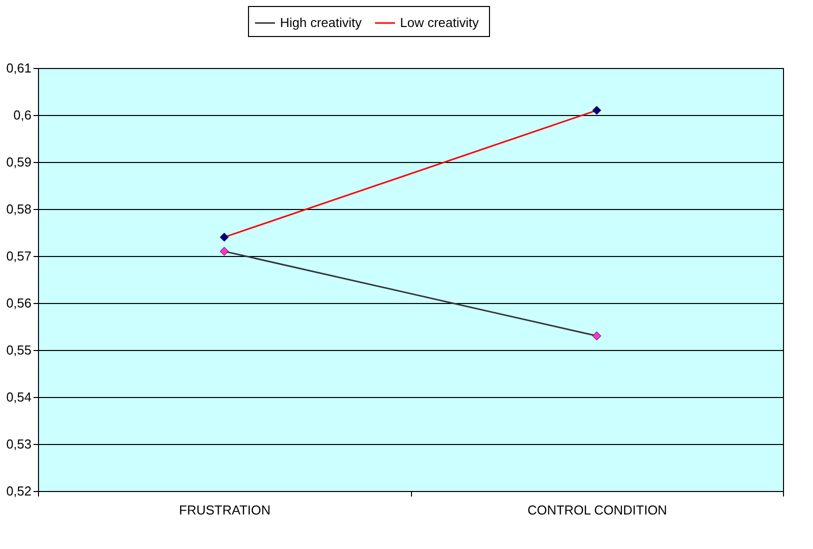 This screenshot has height=549, width=813. I want to click on x-tick-label: FRUSTRATION, so click(224, 510).